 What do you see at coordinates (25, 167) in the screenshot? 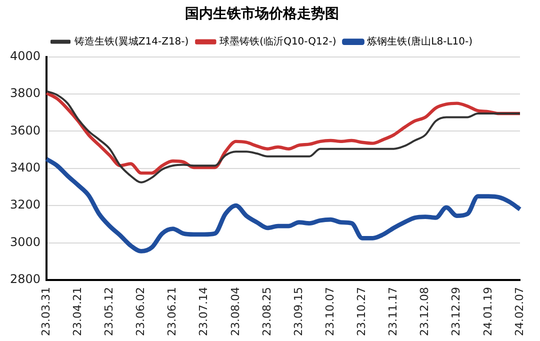
I see `y-tick-label: 3400` at bounding box center [25, 167].